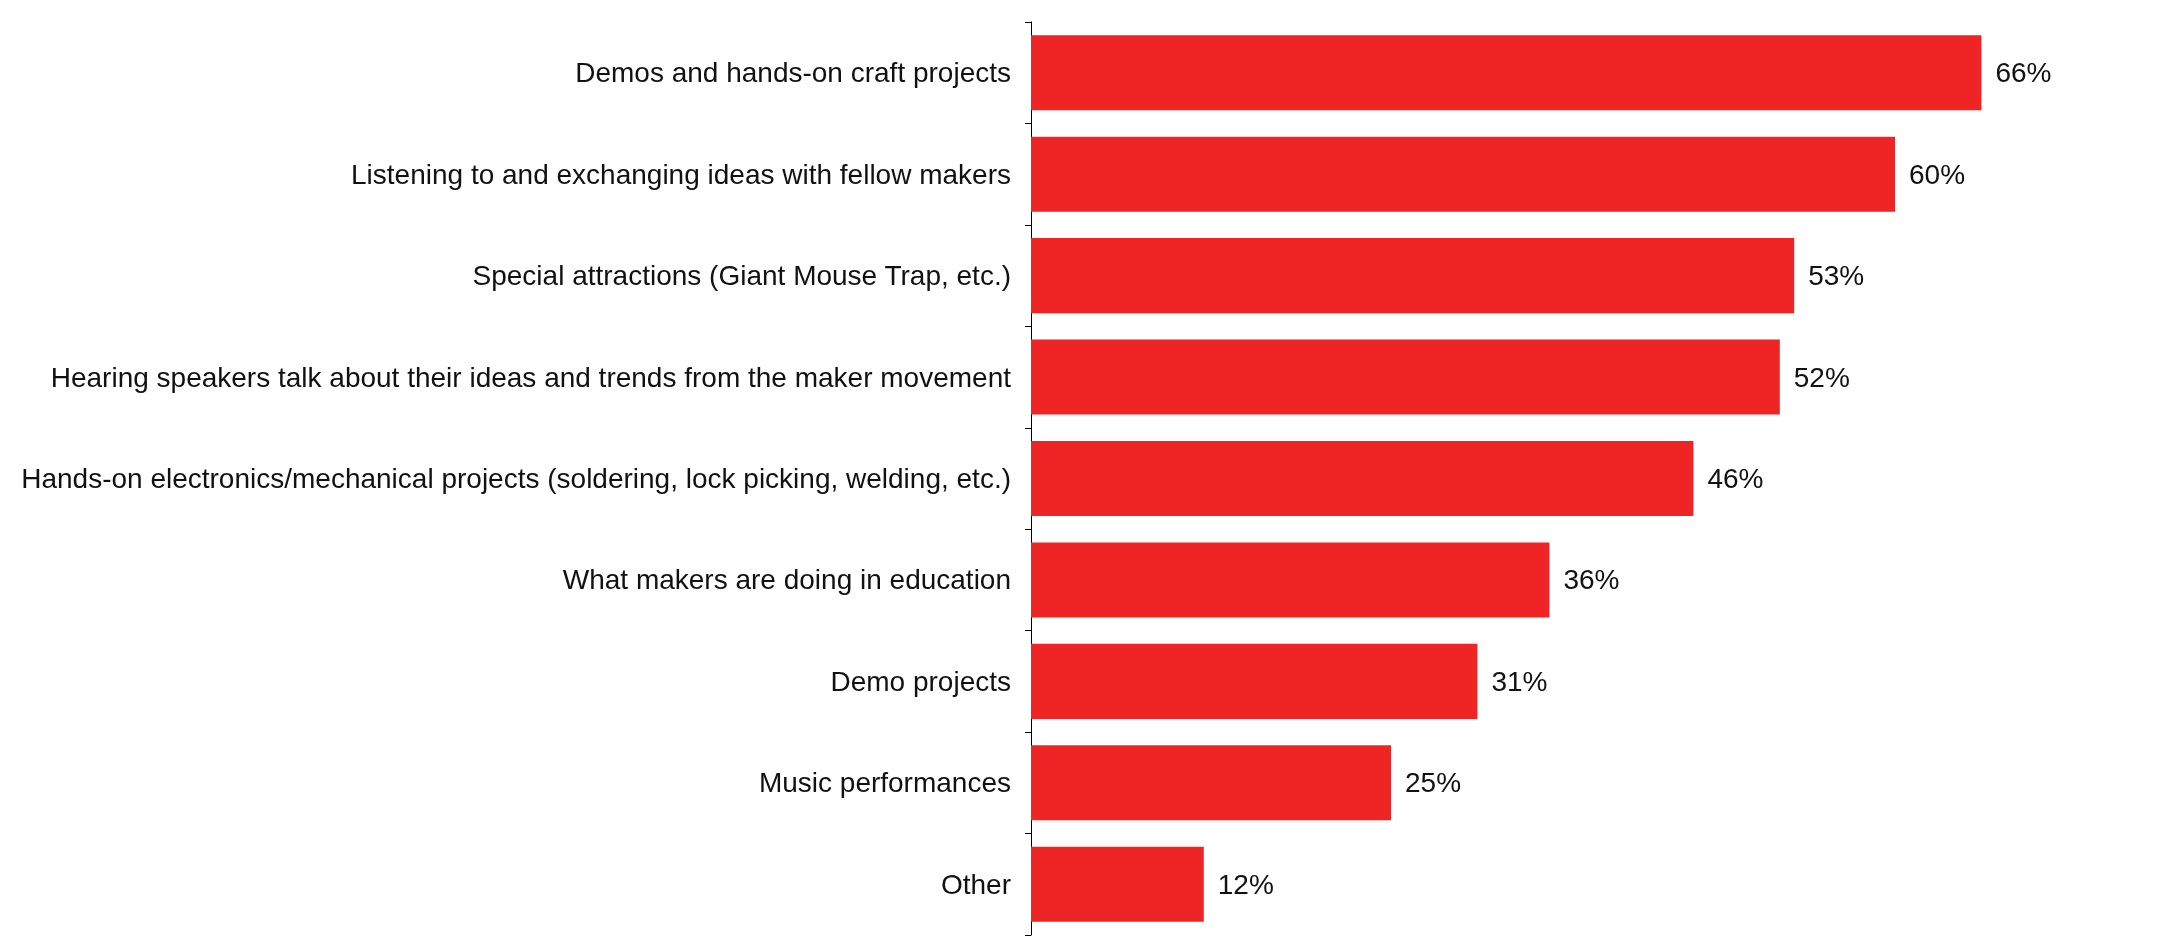 Image resolution: width=2157 pixels, height=949 pixels. Describe the element at coordinates (1433, 783) in the screenshot. I see `data-label: 25%` at that location.